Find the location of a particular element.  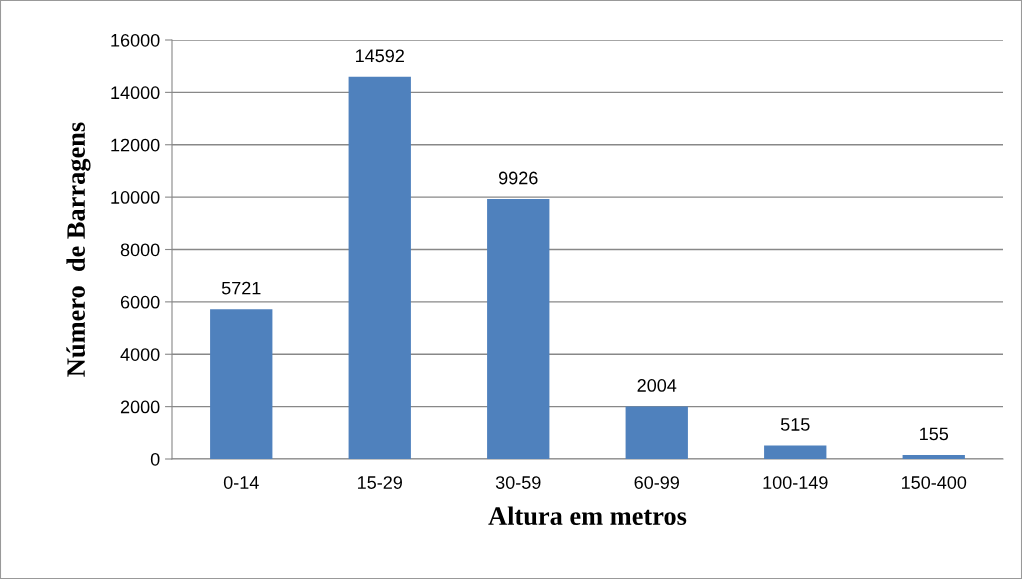

y-tick-label: 16000 is located at coordinates (135, 40).